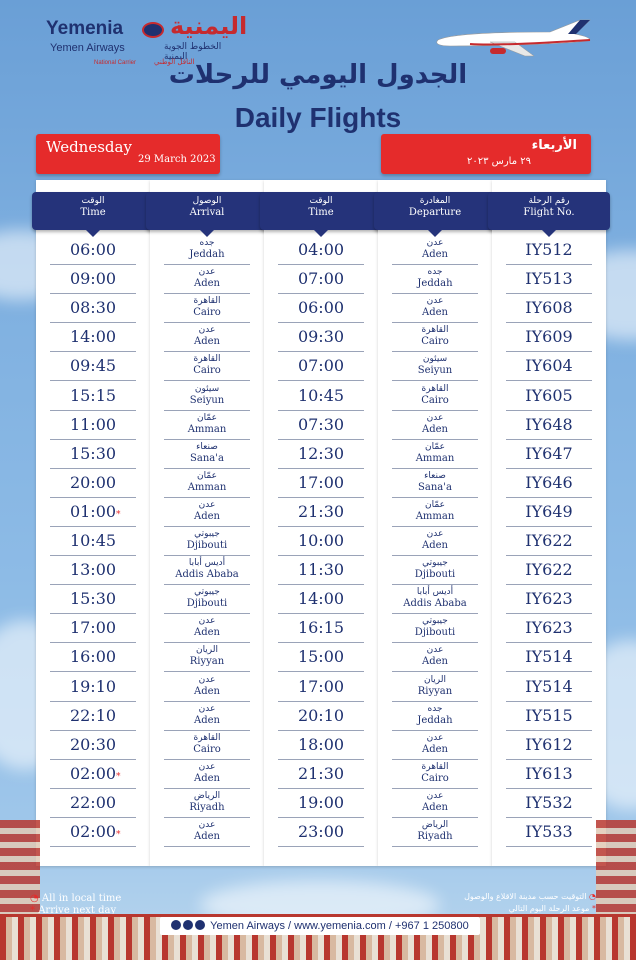 Image resolution: width=636 pixels, height=960 pixels. Describe the element at coordinates (188, 925) in the screenshot. I see `twitter-icon` at that location.